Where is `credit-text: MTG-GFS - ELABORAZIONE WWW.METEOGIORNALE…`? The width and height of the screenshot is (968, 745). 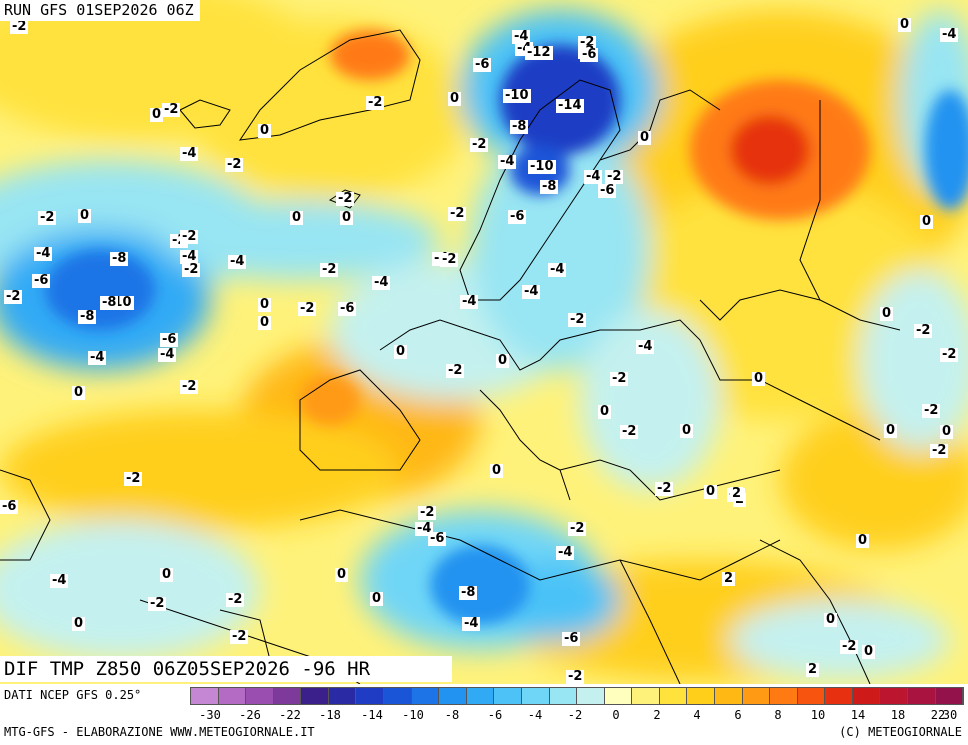 credit-text: MTG-GFS - ELABORAZIONE WWW.METEOGIORNALE… is located at coordinates (159, 732).